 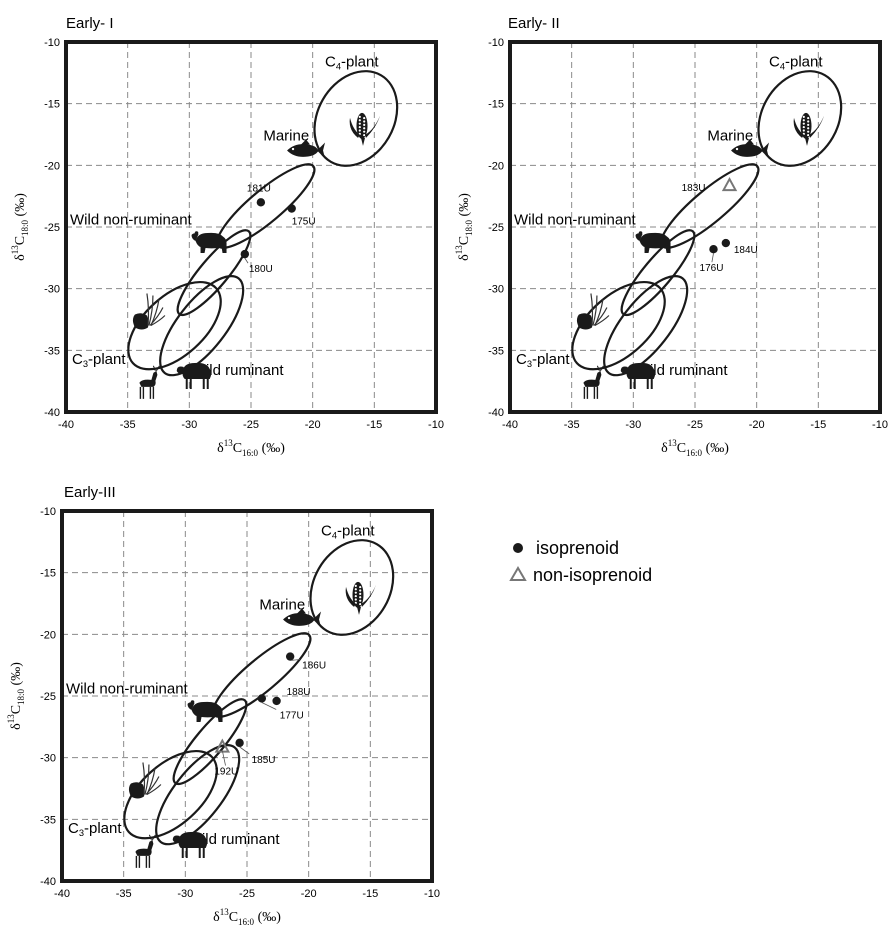 I want to click on legend-label-isoprenoid: isoprenoid, so click(x=577, y=548).